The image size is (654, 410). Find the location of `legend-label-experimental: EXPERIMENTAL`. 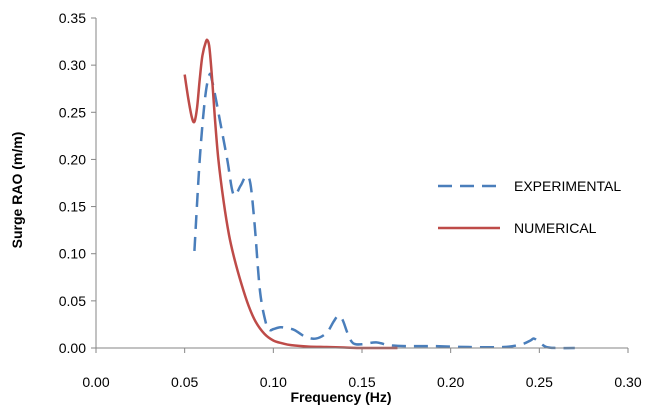

legend-label-experimental: EXPERIMENTAL is located at coordinates (567, 186).